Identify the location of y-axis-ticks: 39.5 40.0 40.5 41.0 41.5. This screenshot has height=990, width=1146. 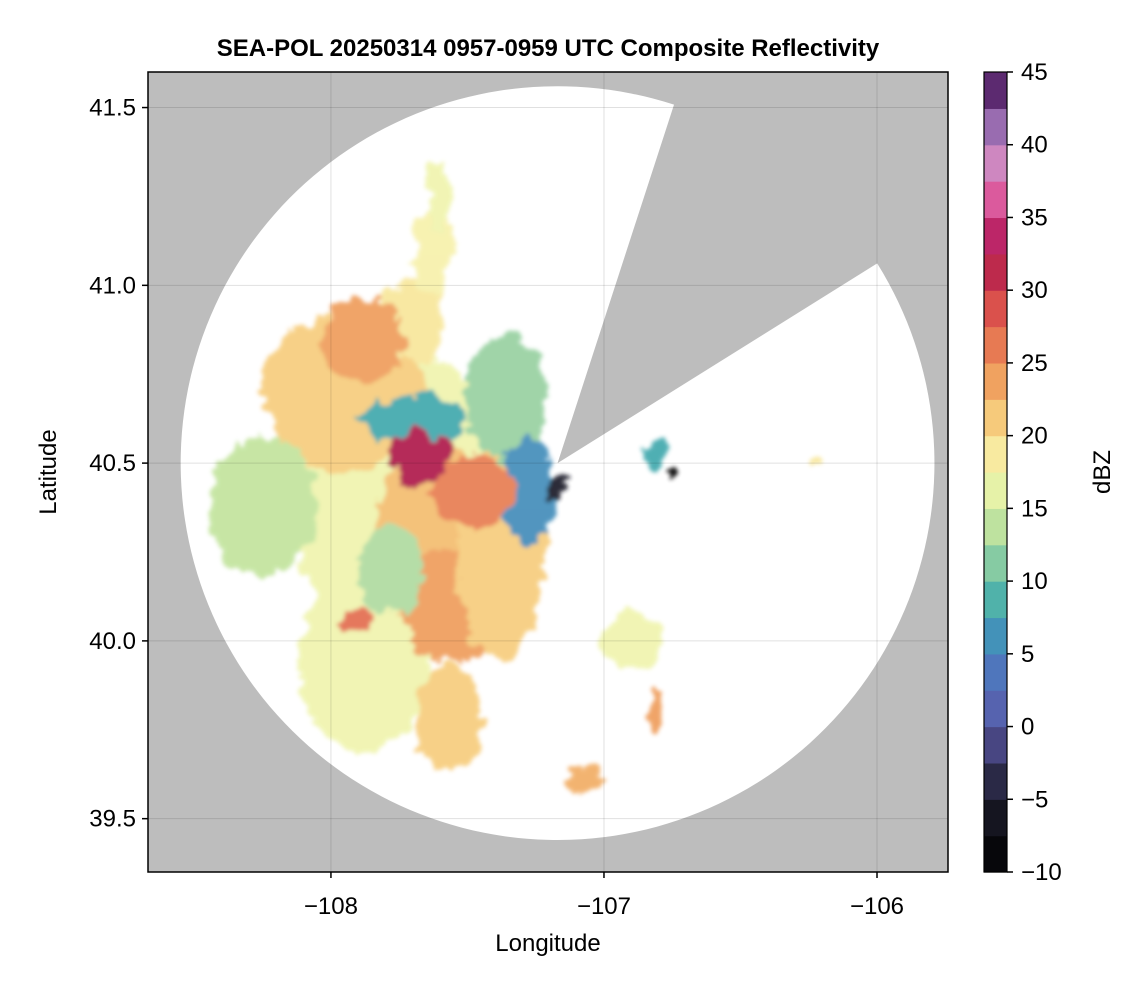
(118, 464).